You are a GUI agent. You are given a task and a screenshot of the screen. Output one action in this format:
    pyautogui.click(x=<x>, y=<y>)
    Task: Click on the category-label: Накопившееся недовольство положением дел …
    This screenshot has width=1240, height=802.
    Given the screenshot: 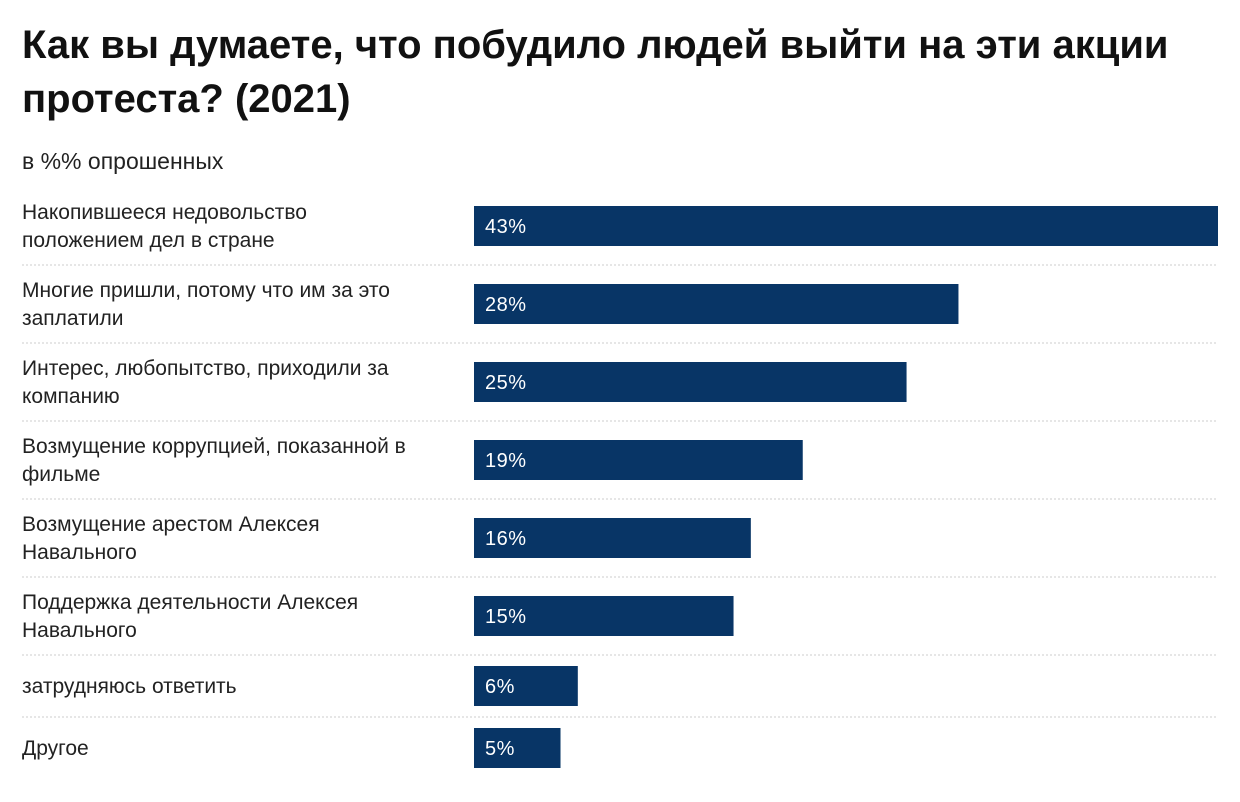 What is the action you would take?
    pyautogui.click(x=164, y=226)
    